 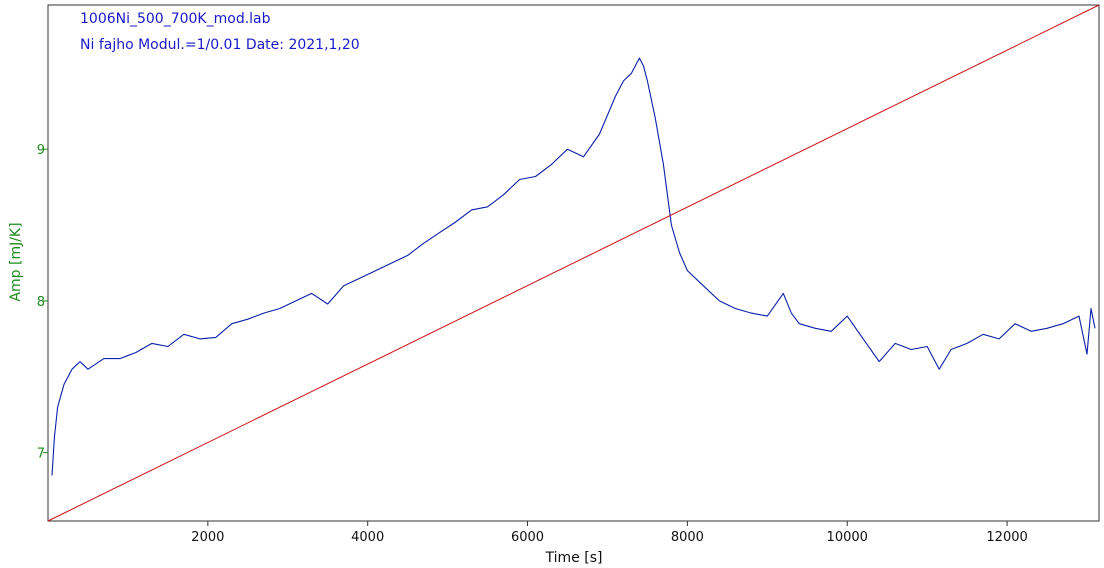 What do you see at coordinates (1006, 537) in the screenshot?
I see `x-tick-label: 12000` at bounding box center [1006, 537].